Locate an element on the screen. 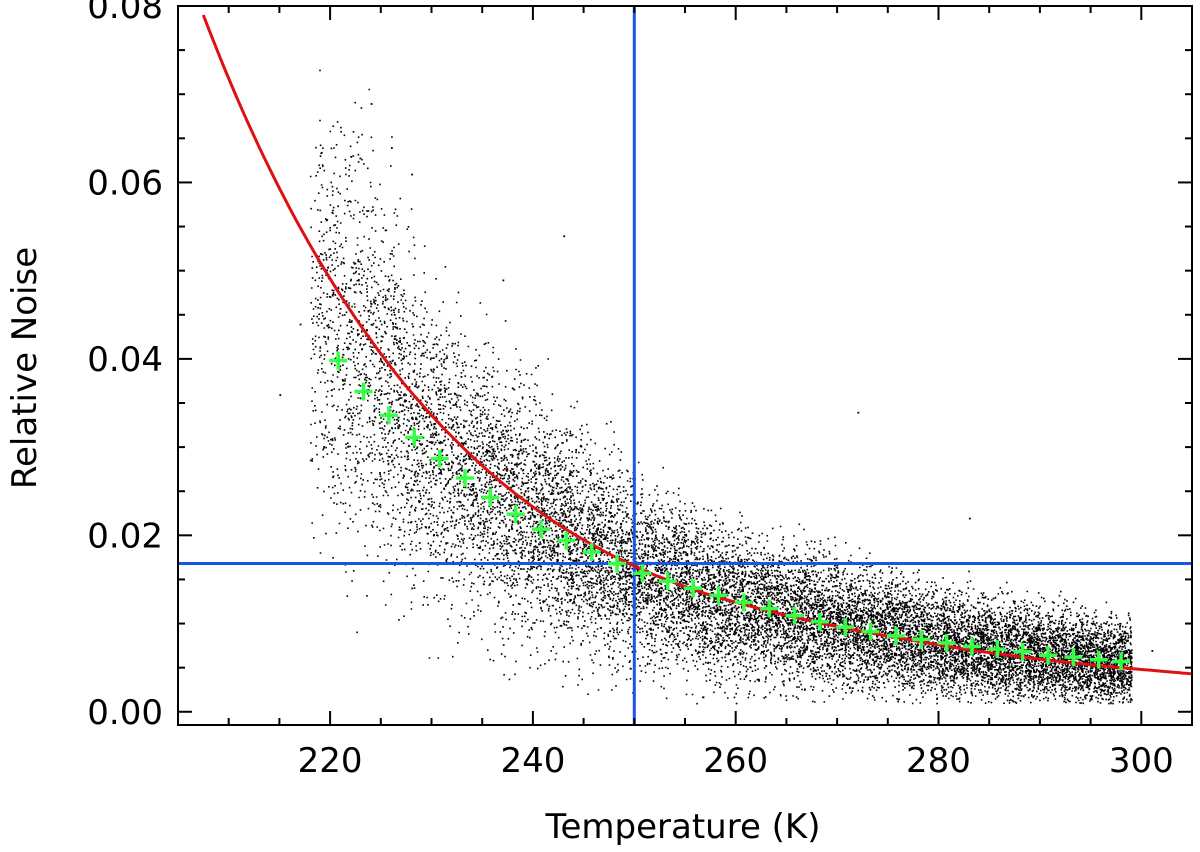  x-axis-label: Temperature (K) is located at coordinates (682, 827).